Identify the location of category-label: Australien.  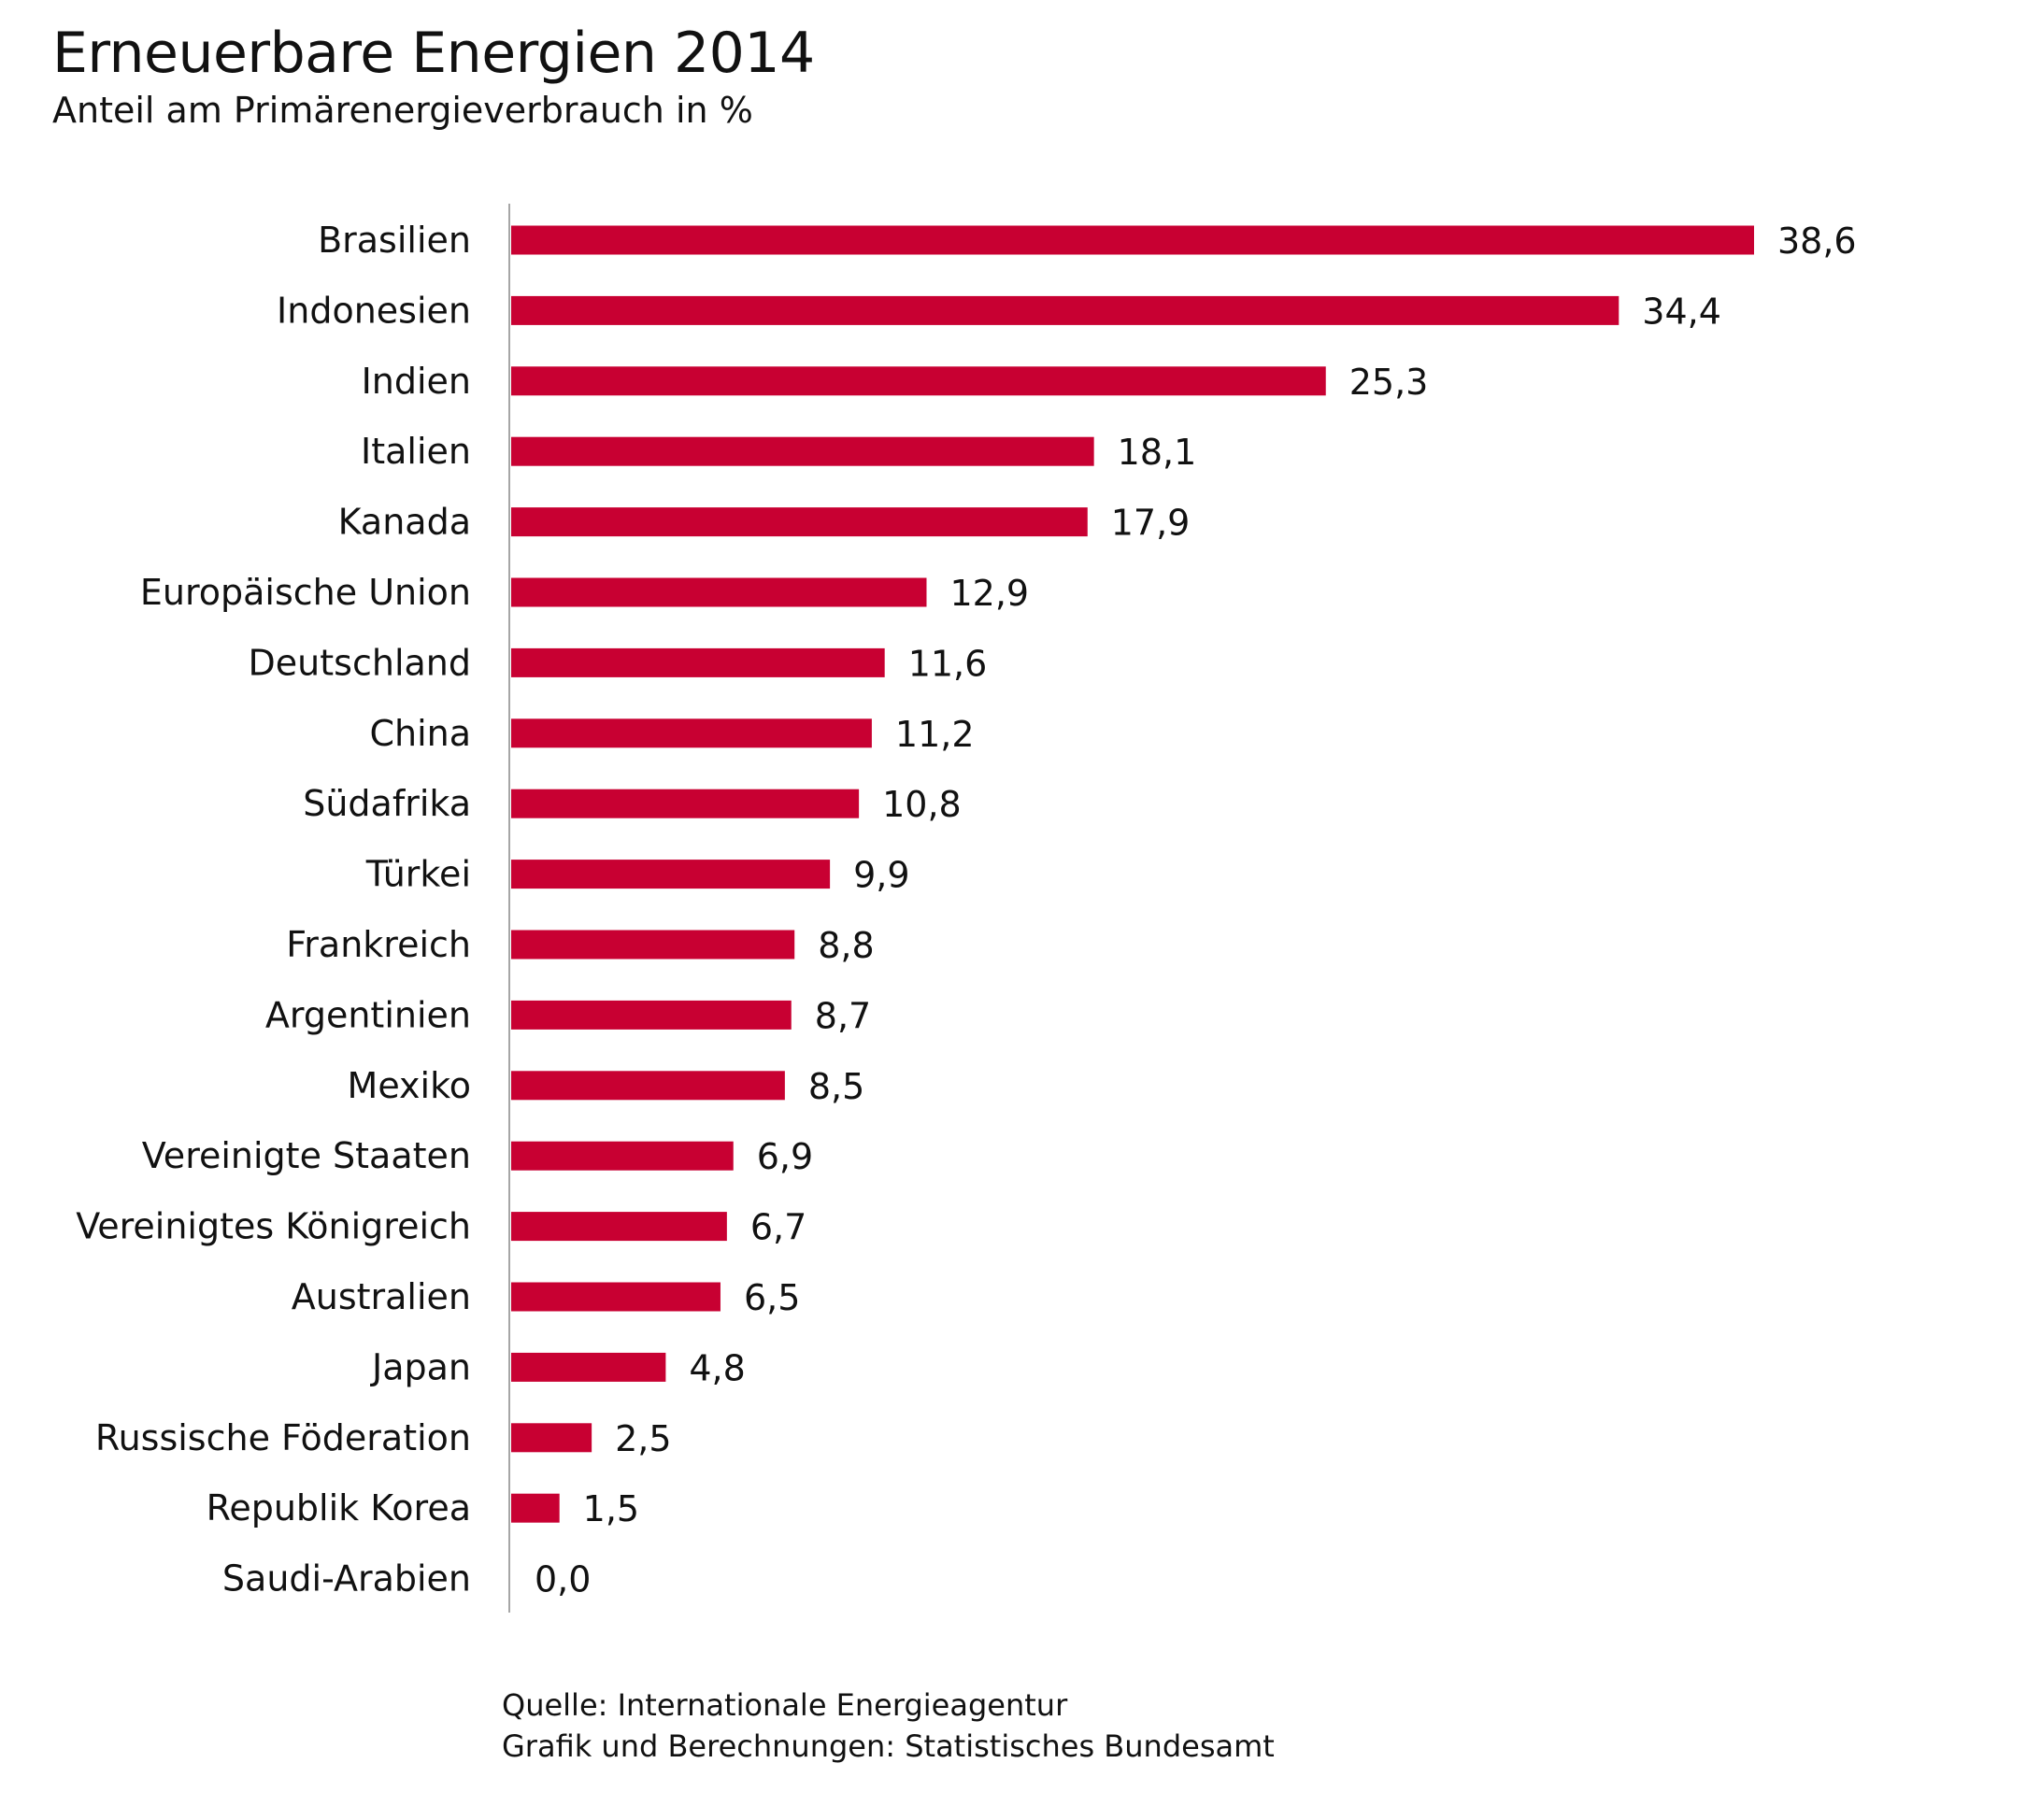
(382, 1296).